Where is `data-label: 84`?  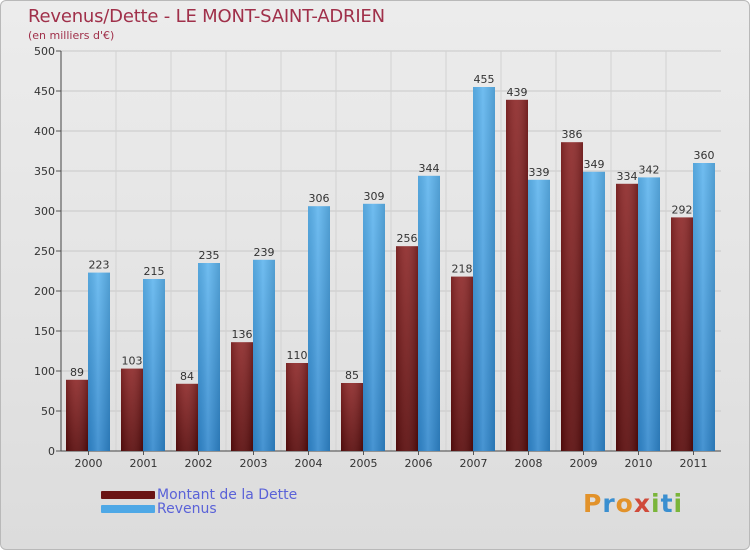 data-label: 84 is located at coordinates (187, 376).